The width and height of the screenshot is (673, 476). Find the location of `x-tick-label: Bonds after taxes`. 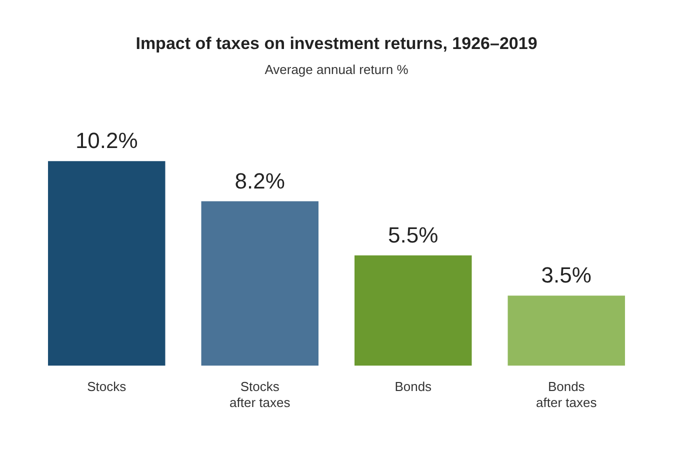

x-tick-label: Bonds after taxes is located at coordinates (567, 394).